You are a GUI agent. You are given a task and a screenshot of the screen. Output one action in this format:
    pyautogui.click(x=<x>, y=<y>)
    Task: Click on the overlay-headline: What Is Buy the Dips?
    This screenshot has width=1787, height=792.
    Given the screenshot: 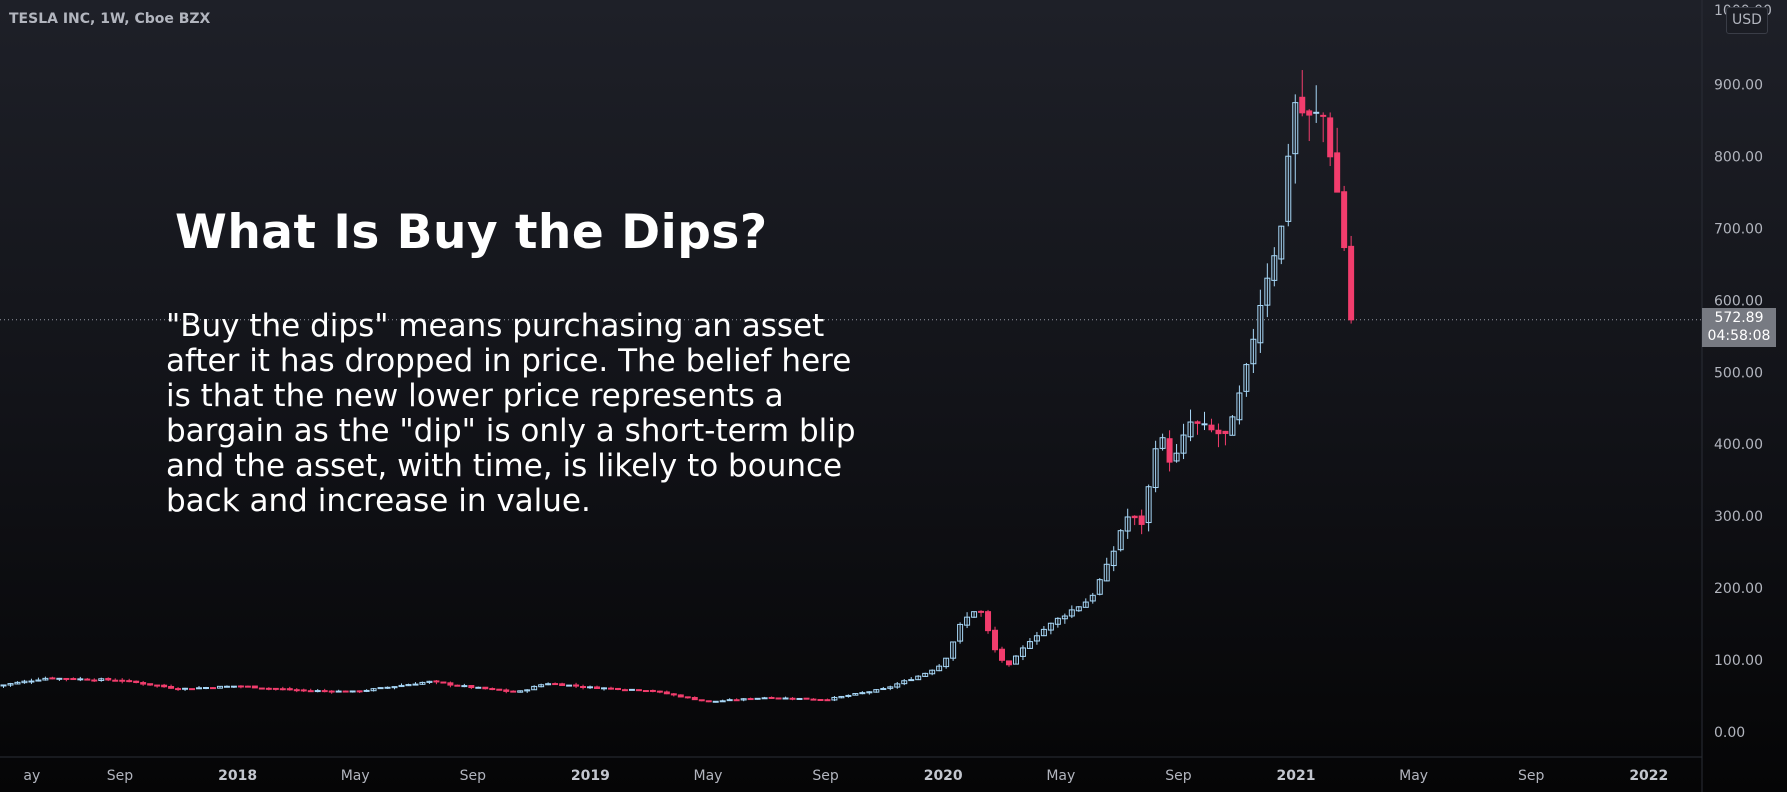 What is the action you would take?
    pyautogui.click(x=471, y=232)
    